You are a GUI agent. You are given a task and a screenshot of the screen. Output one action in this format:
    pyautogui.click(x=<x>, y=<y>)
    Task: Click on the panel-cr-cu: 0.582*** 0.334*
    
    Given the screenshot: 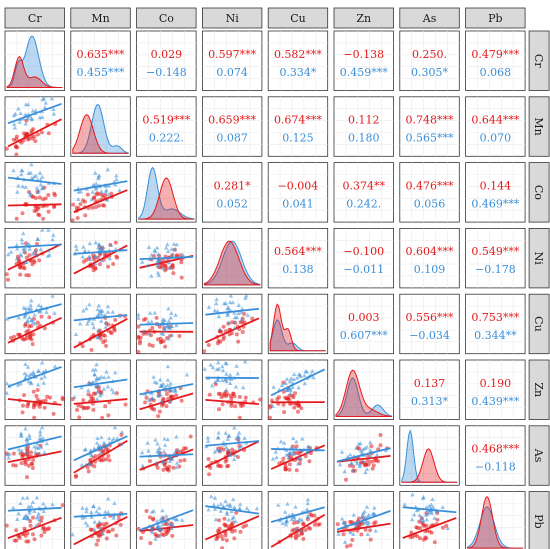 What is the action you would take?
    pyautogui.click(x=298, y=60)
    